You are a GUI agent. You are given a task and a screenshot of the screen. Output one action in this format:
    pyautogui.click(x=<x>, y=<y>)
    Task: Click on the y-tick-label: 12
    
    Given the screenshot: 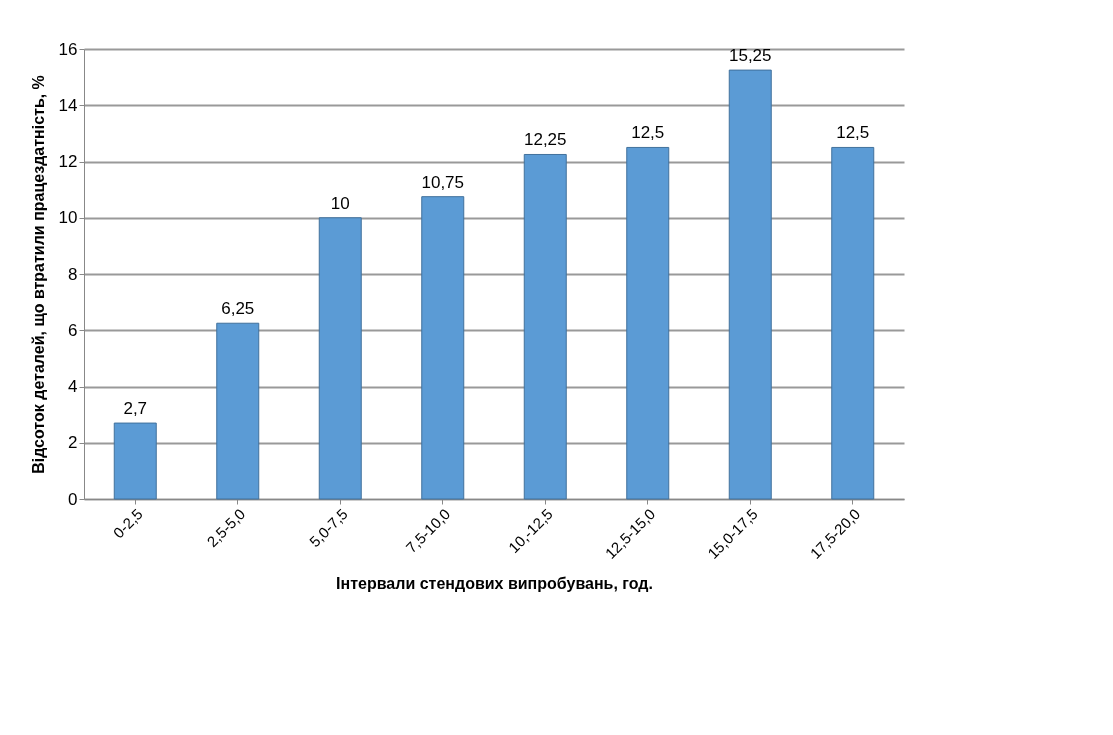 What is the action you would take?
    pyautogui.click(x=68, y=161)
    